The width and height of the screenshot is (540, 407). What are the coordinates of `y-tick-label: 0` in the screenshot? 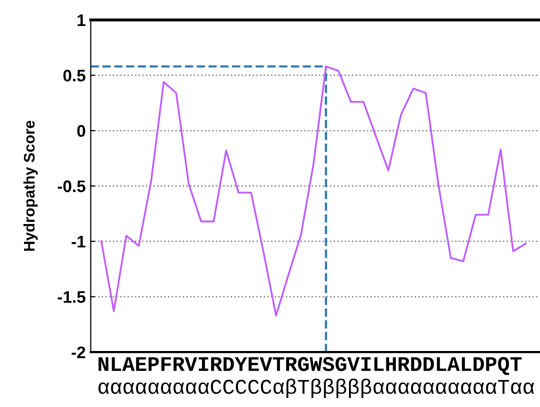 It's located at (81, 131).